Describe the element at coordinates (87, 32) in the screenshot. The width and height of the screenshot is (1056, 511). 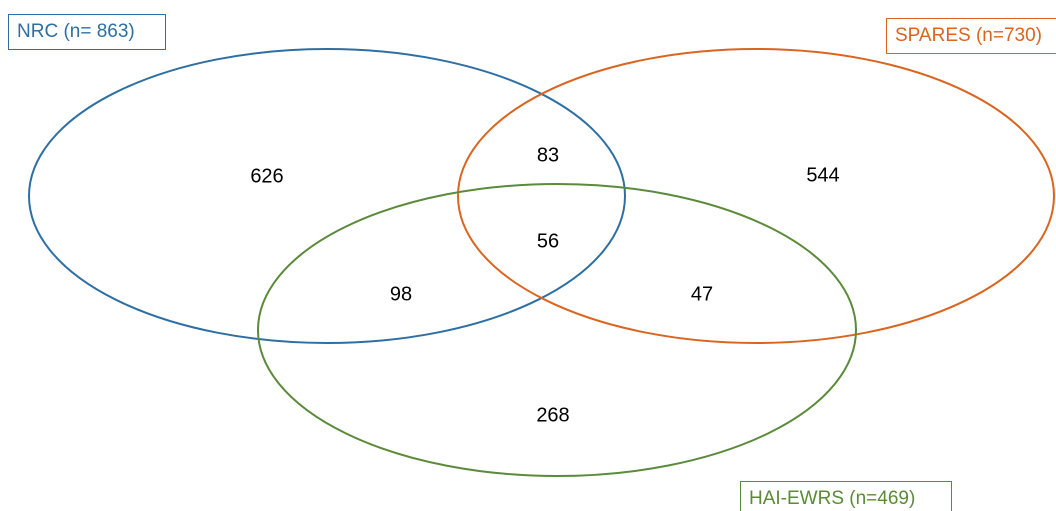
I see `nrc-set-label: NRC (n= 863)` at that location.